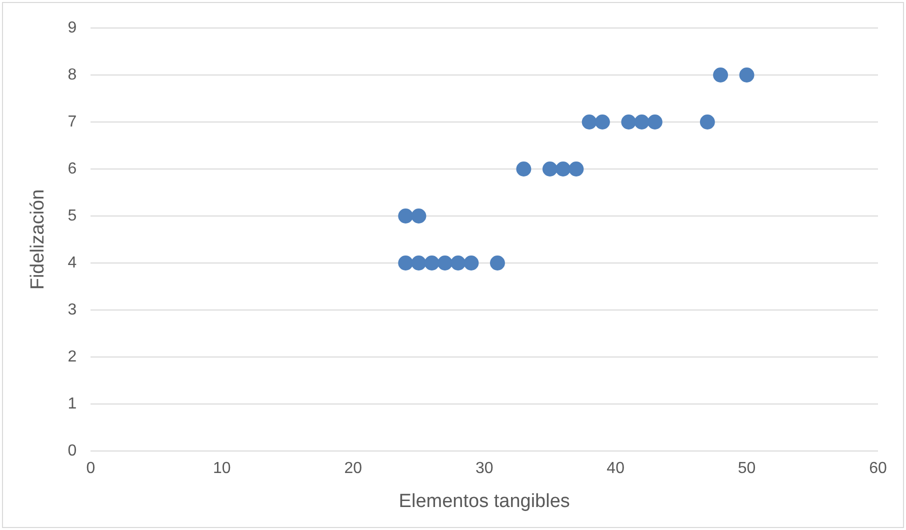 Image resolution: width=906 pixels, height=530 pixels. Describe the element at coordinates (222, 469) in the screenshot. I see `x-tick-label: 10` at that location.